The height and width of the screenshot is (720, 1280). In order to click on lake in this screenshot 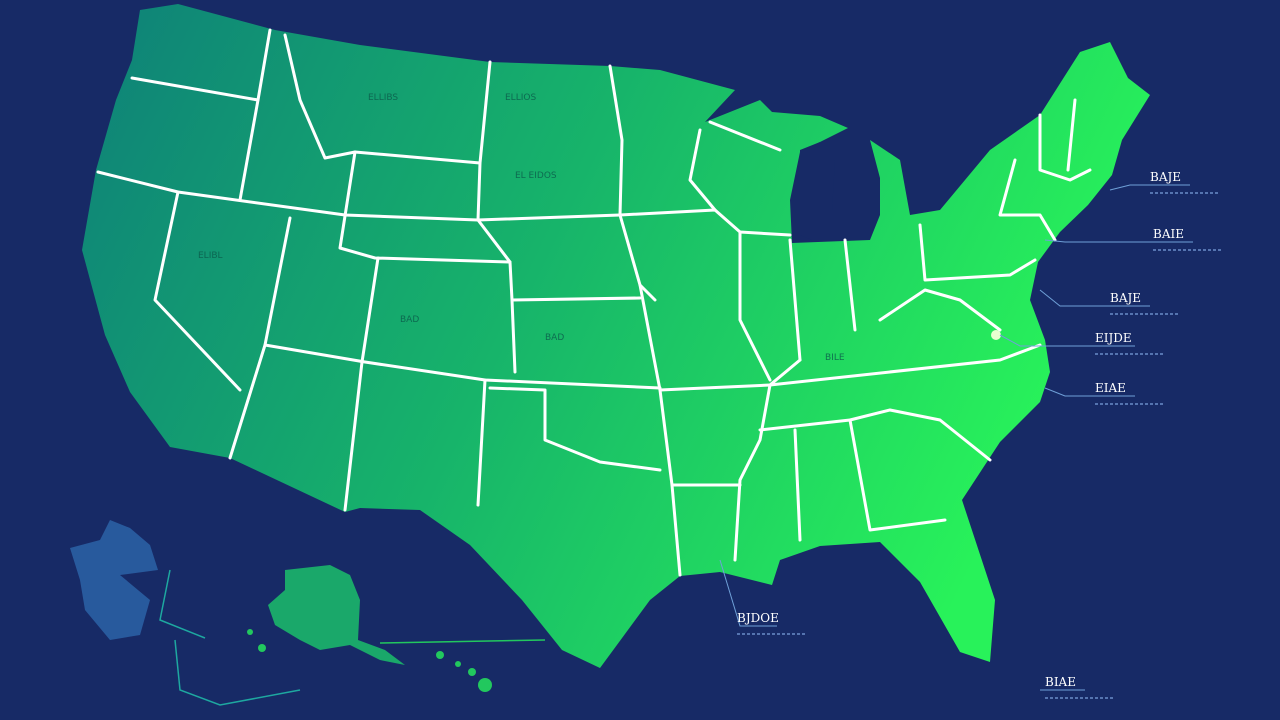, I will do `click(817, 191)`.